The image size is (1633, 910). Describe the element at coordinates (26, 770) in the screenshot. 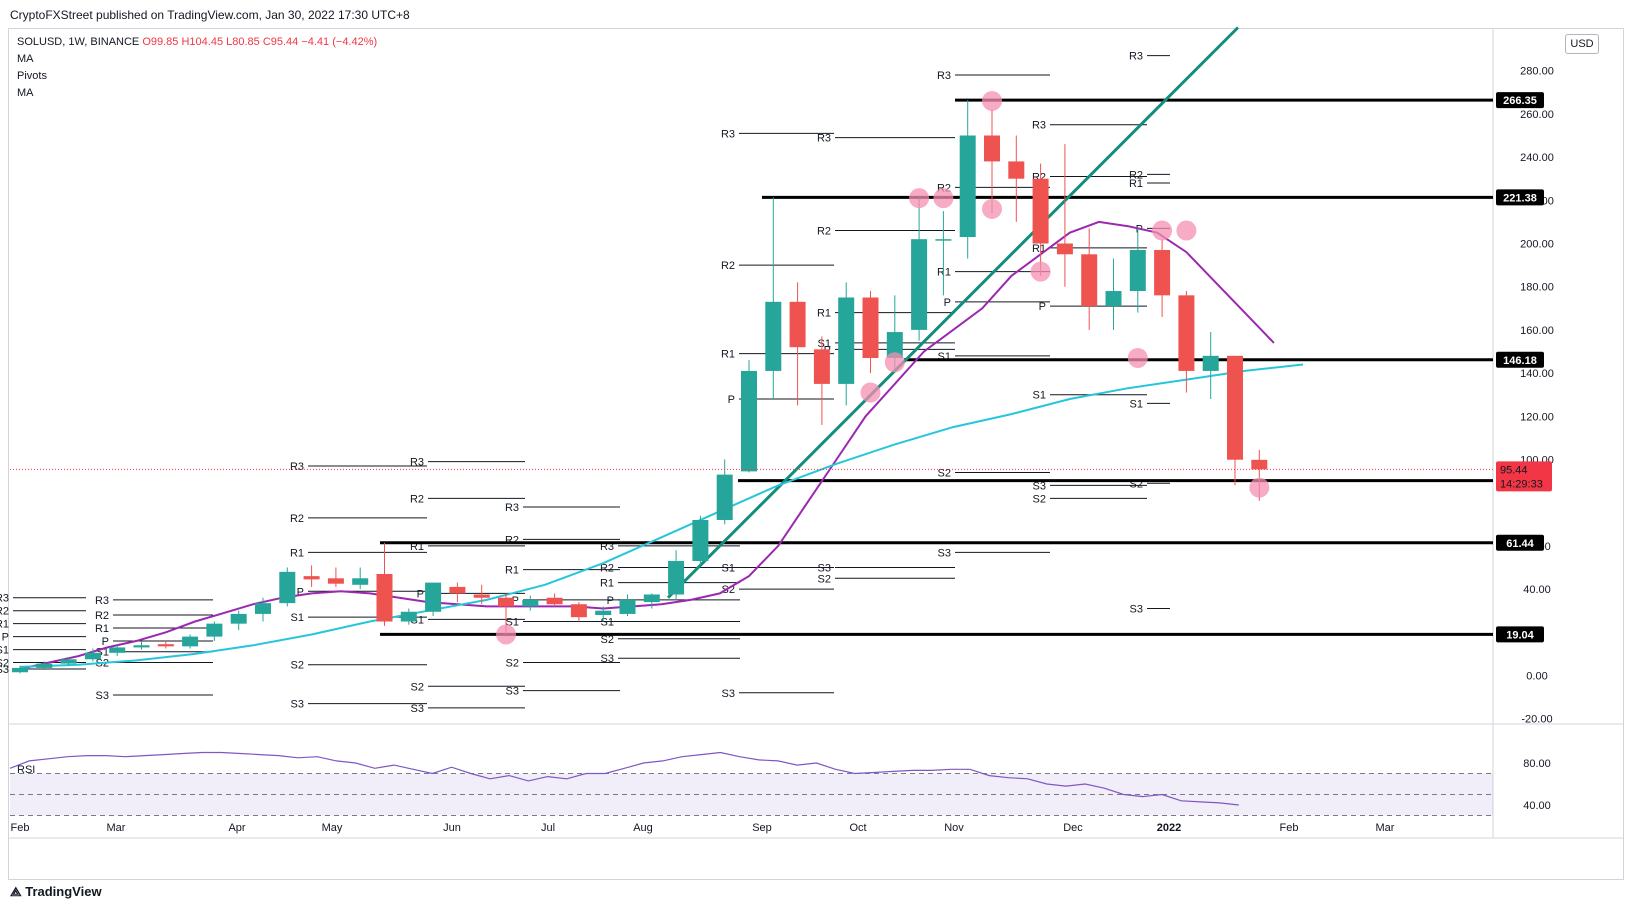

I see `rsi-label: RSI` at that location.